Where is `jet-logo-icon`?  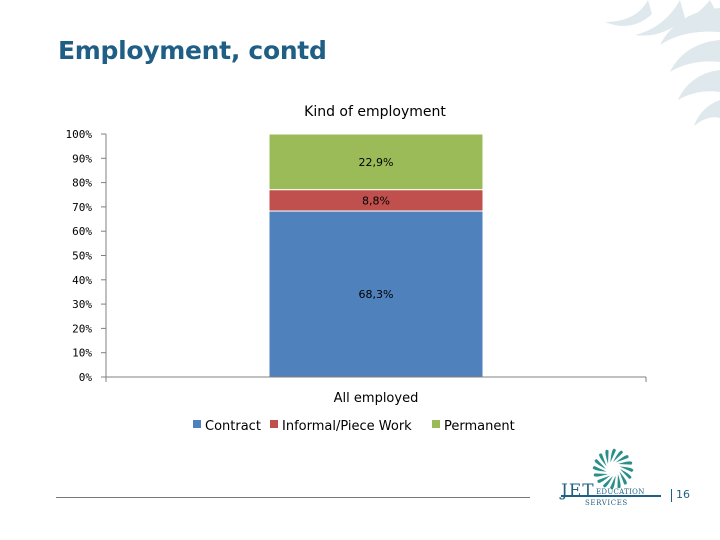
jet-logo-icon is located at coordinates (613, 469).